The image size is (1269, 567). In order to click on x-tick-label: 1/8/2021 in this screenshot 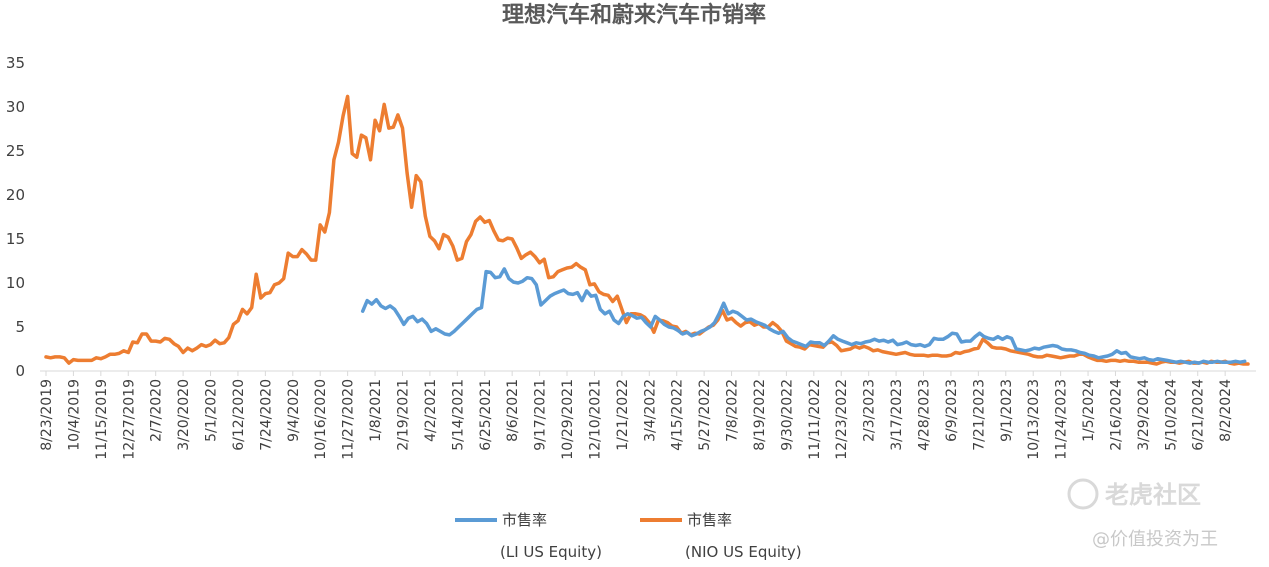, I will do `click(376, 410)`.